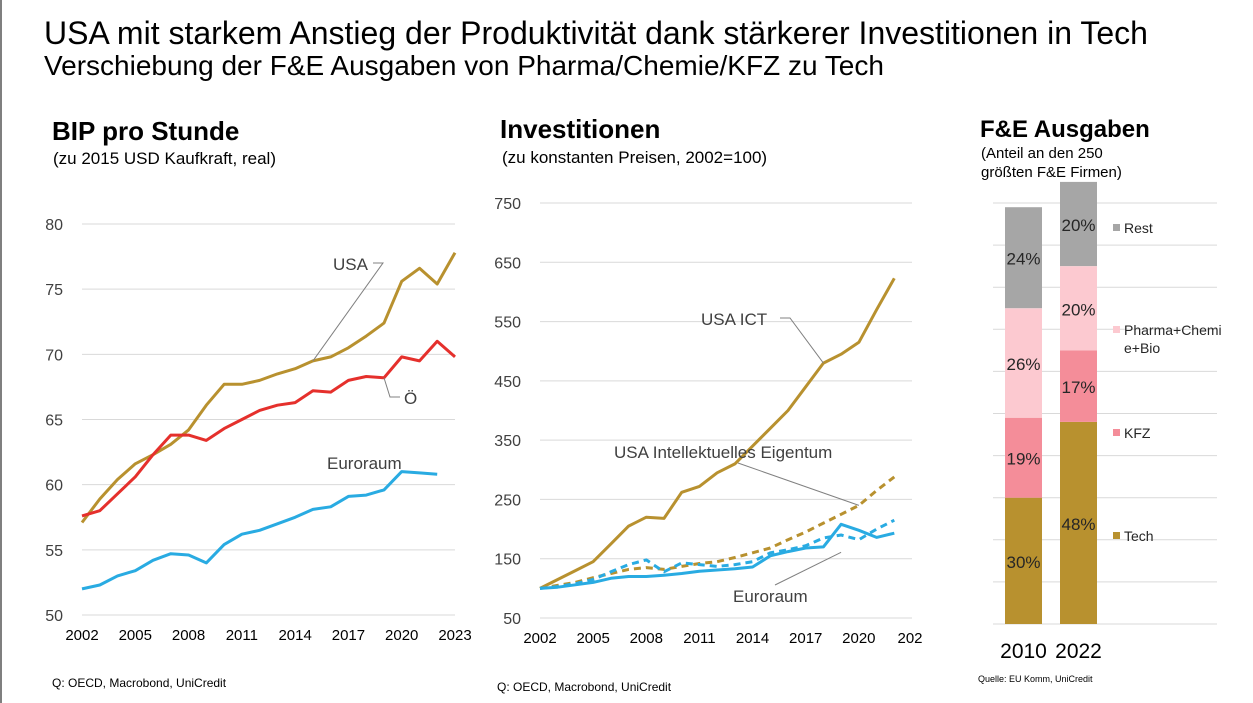 The width and height of the screenshot is (1253, 703). What do you see at coordinates (348, 312) in the screenshot?
I see `chart1-leader-usa` at bounding box center [348, 312].